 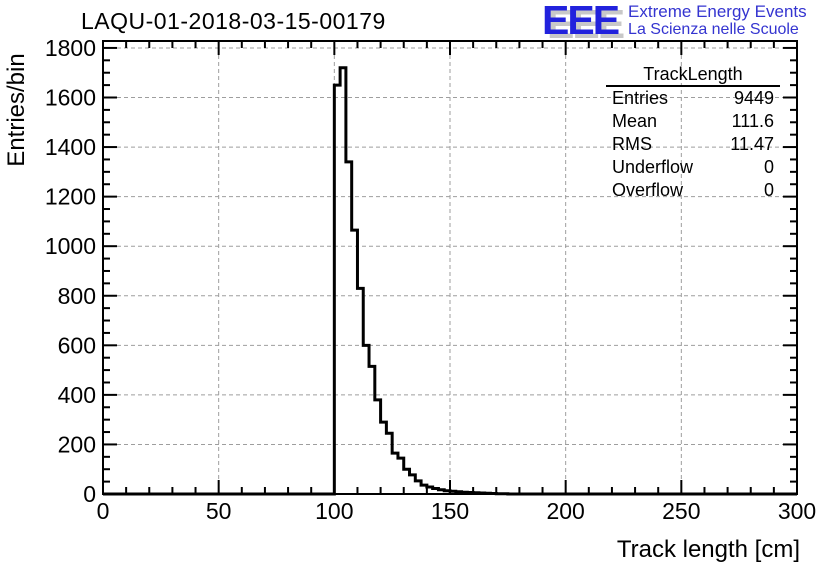 I want to click on stats-row: Overflow 0, so click(x=693, y=190).